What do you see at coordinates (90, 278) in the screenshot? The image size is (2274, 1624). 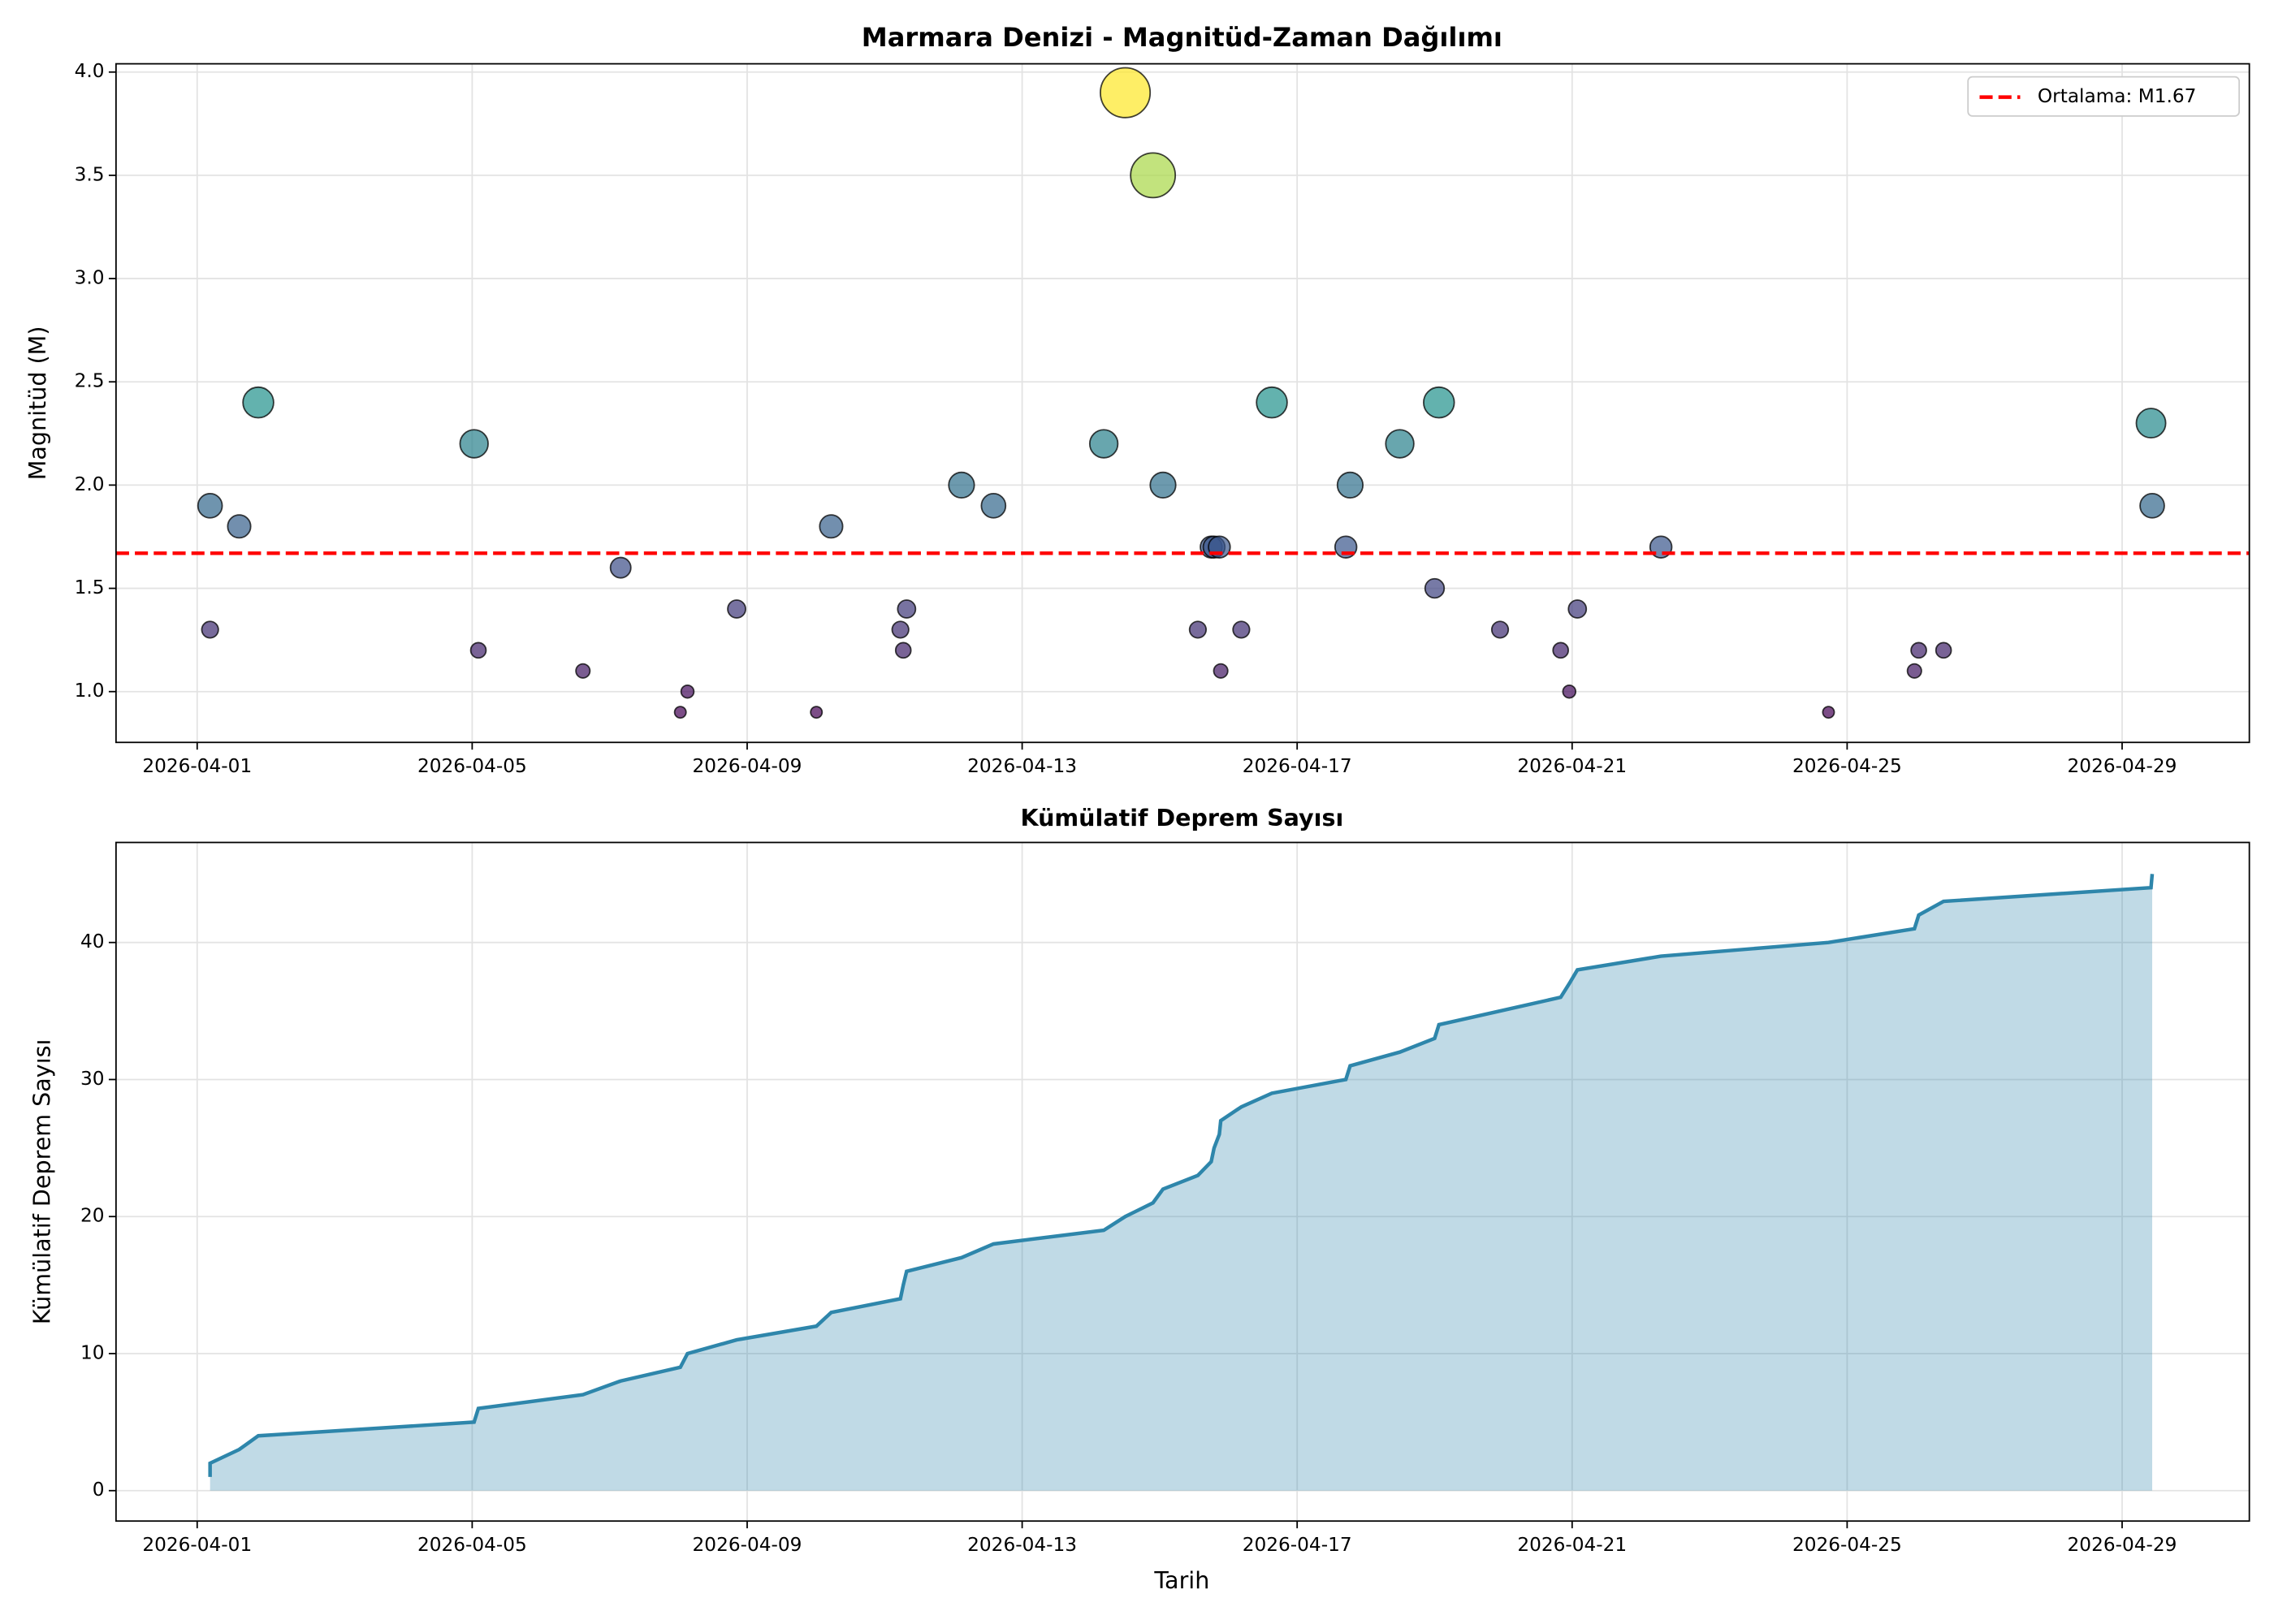 I see `y-tick-label: 3.0` at bounding box center [90, 278].